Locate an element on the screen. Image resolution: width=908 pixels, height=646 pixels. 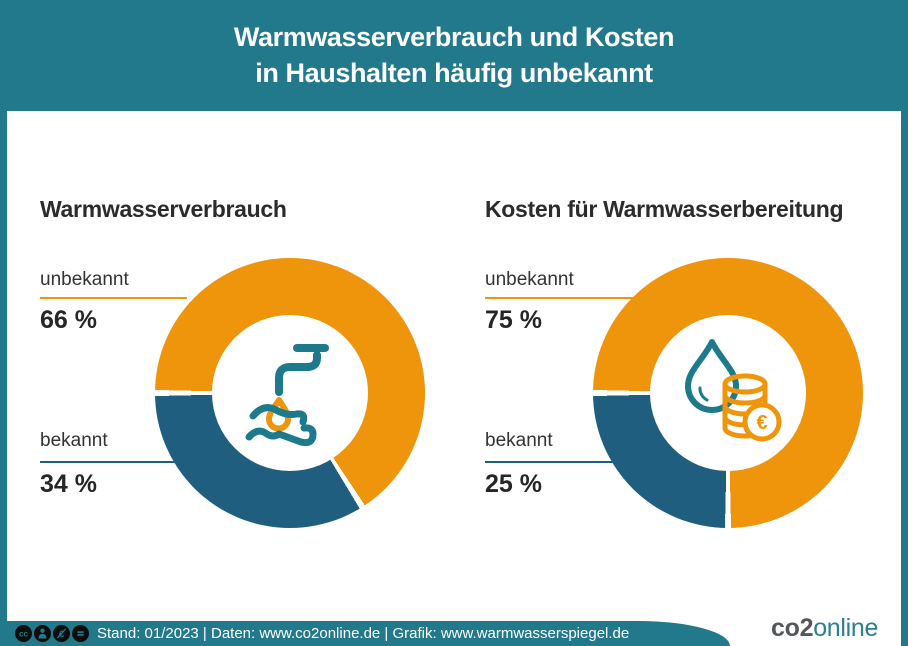
svg-text: cc is located at coordinates (24, 633).